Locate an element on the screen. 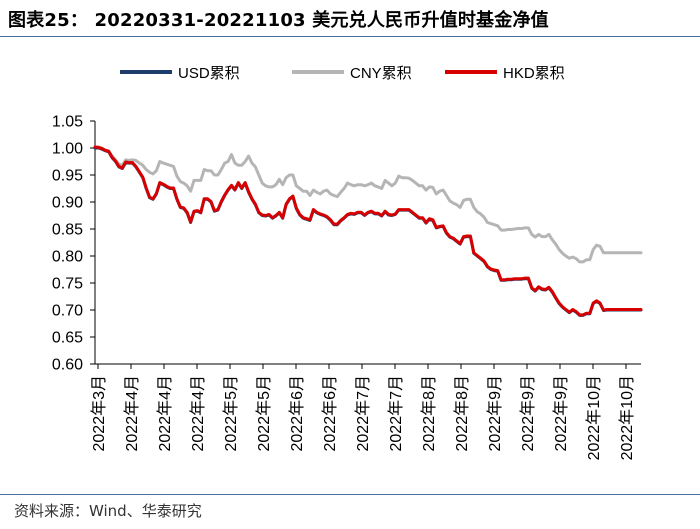  x-tick-label: 2022年3月 is located at coordinates (99, 413).